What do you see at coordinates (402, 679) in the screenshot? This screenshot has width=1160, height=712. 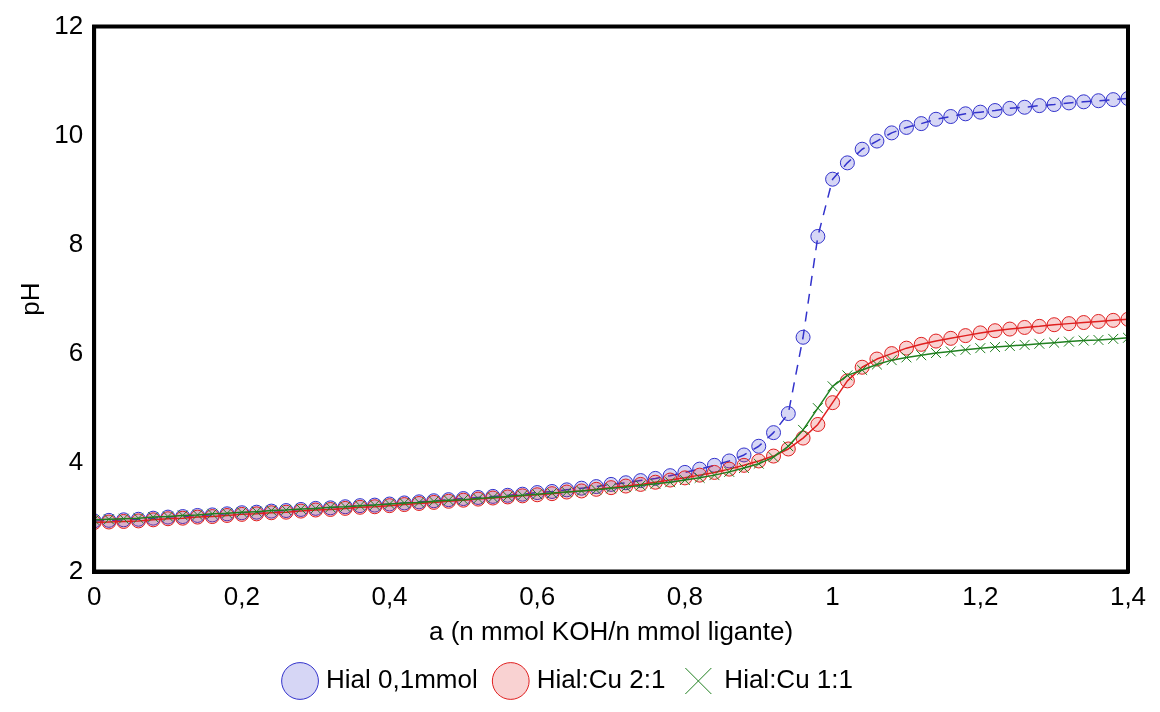 I see `legend-label: Hial 0,1mmol` at bounding box center [402, 679].